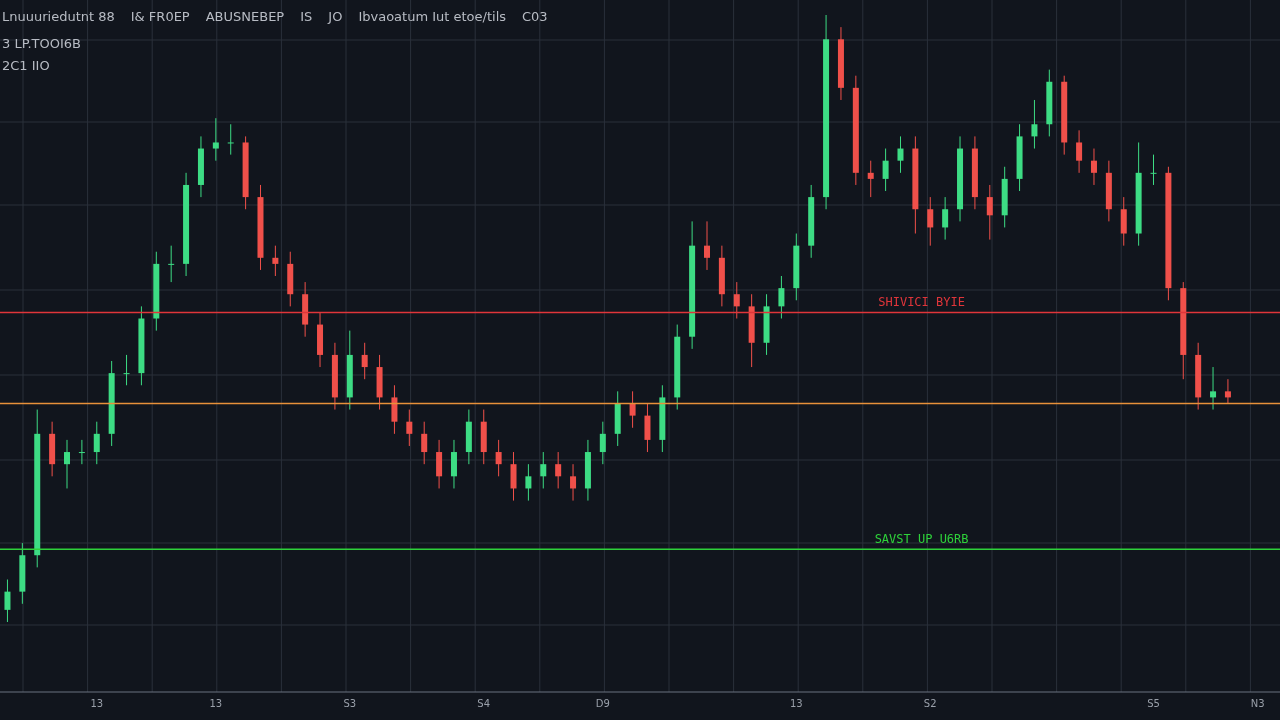 Image resolution: width=1280 pixels, height=720 pixels. I want to click on annotation: C03, so click(535, 16).